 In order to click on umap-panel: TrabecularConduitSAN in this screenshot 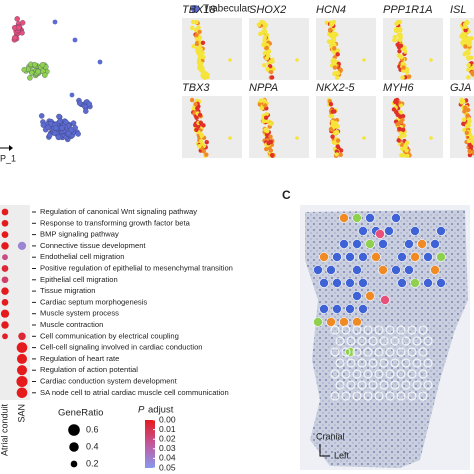, I will do `click(131, 73)`.